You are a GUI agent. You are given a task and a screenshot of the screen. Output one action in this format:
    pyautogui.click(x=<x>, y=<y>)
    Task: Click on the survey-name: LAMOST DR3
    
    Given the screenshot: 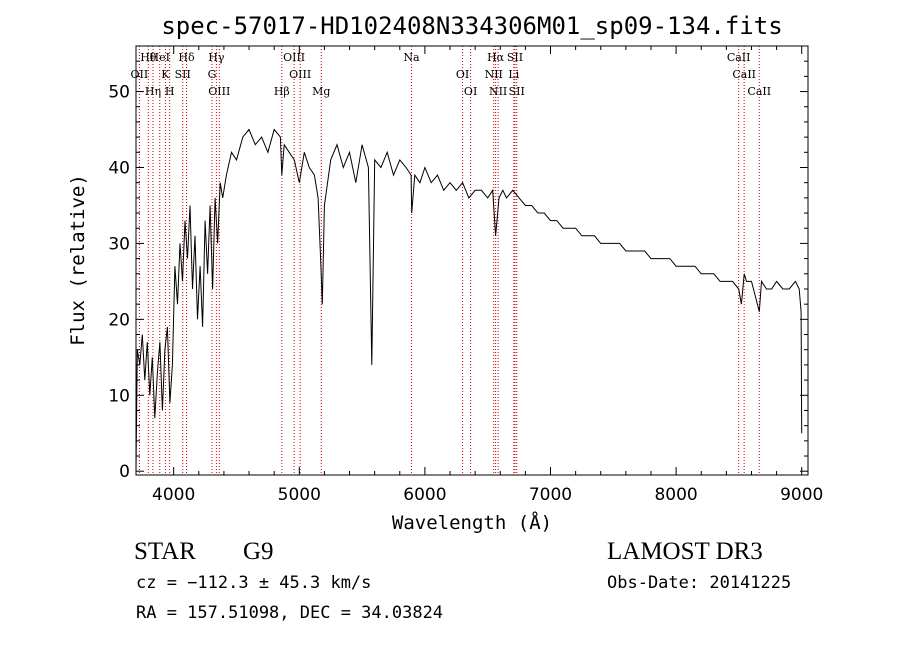 What is the action you would take?
    pyautogui.click(x=685, y=551)
    